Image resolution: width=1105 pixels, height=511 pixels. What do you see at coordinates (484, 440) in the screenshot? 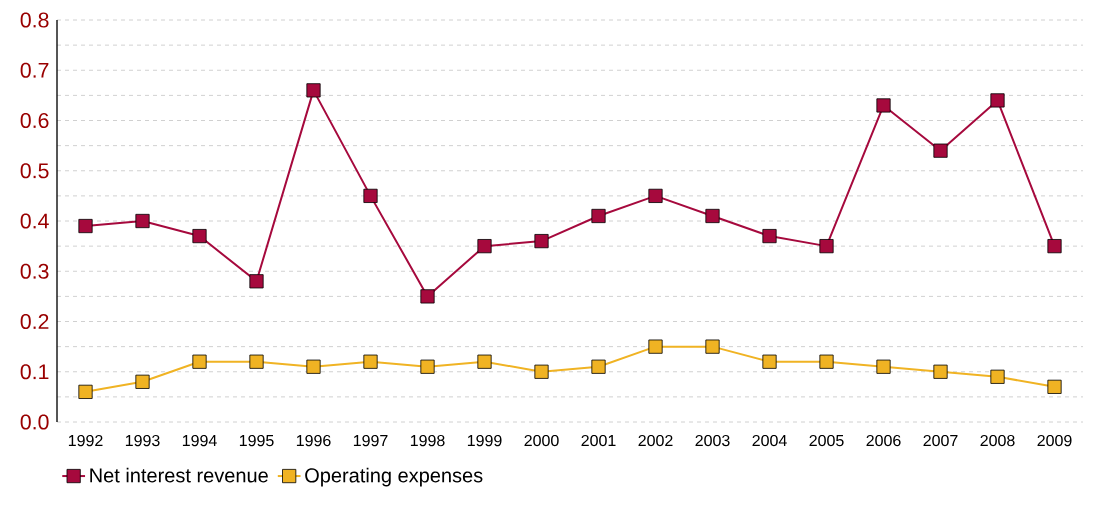
I see `x-tick-label: 1999` at bounding box center [484, 440].